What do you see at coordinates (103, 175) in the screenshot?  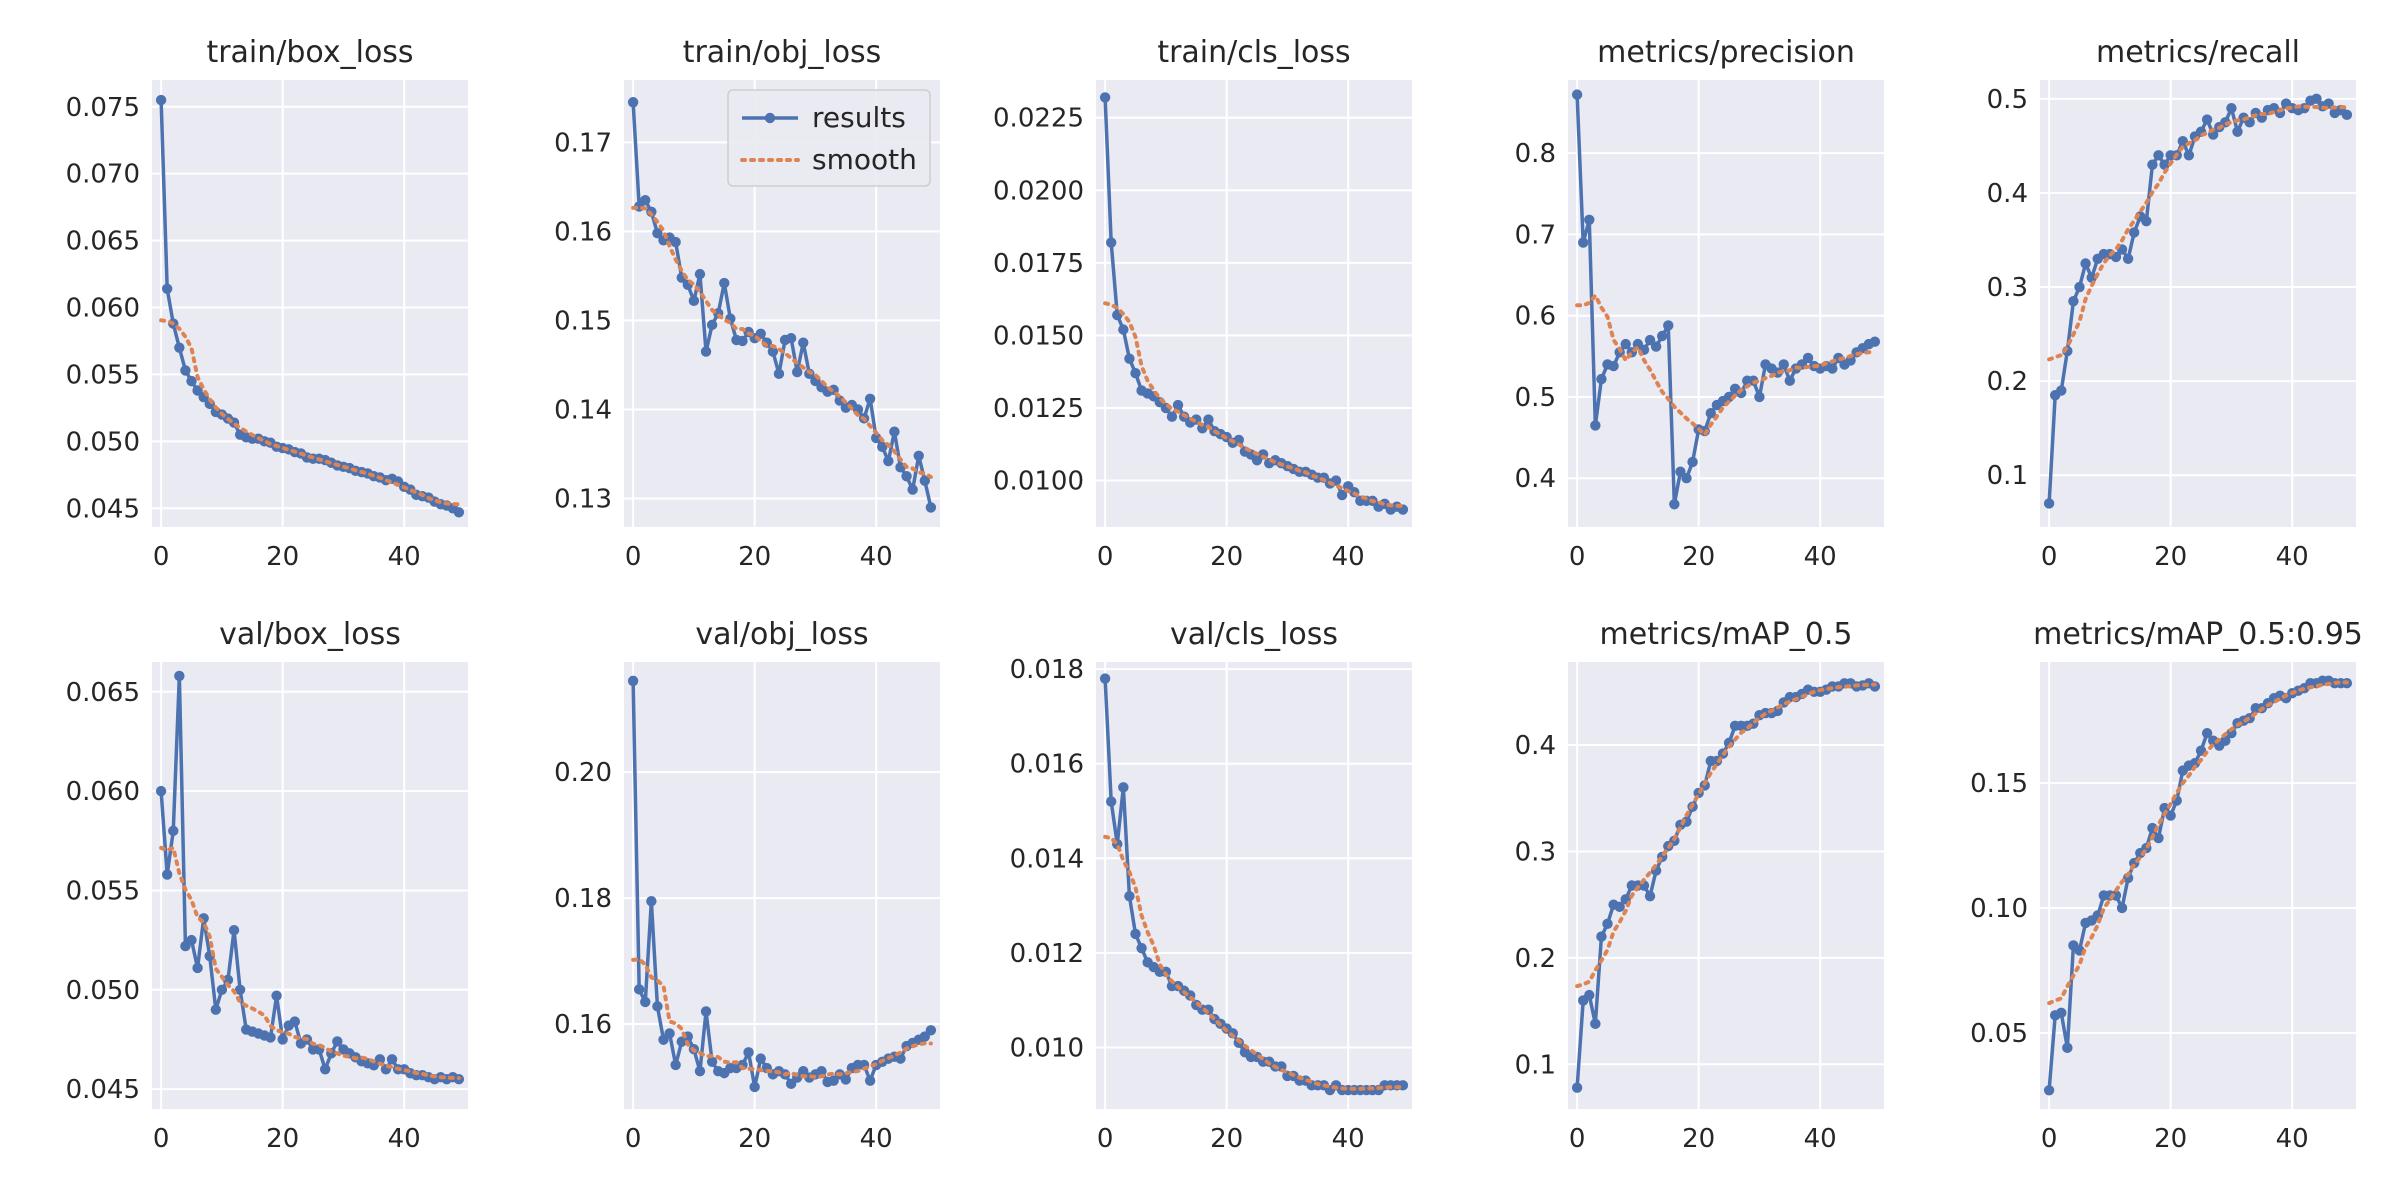 I see `y-tick-label: 0.070` at bounding box center [103, 175].